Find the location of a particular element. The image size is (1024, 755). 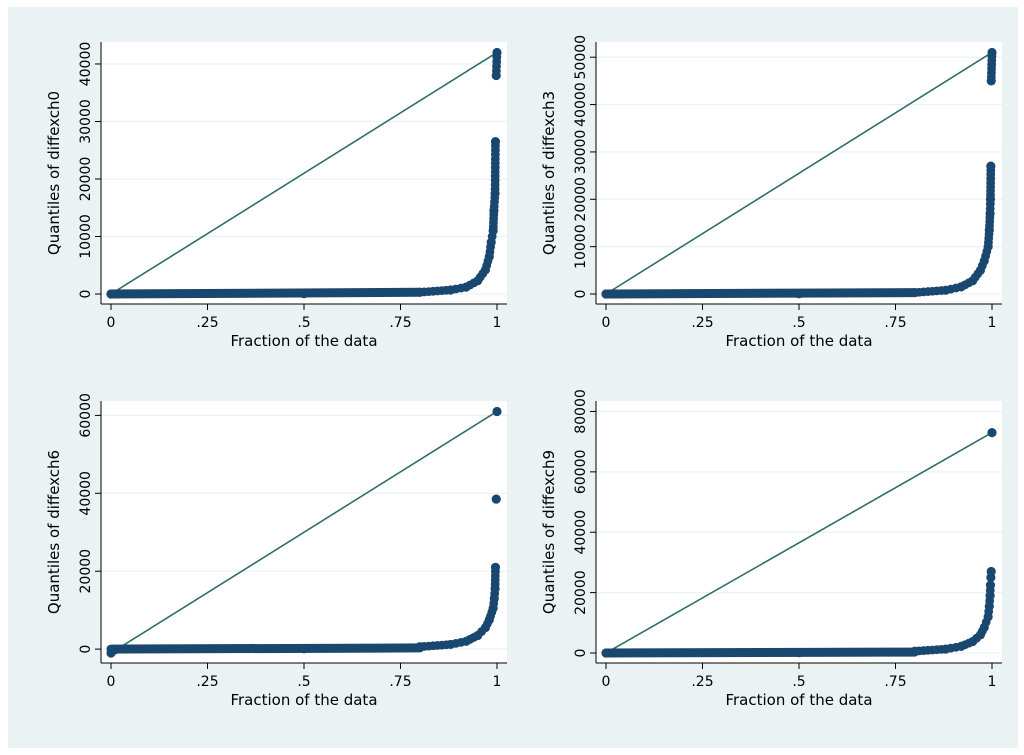

y-tick-label: 80000 is located at coordinates (581, 411).